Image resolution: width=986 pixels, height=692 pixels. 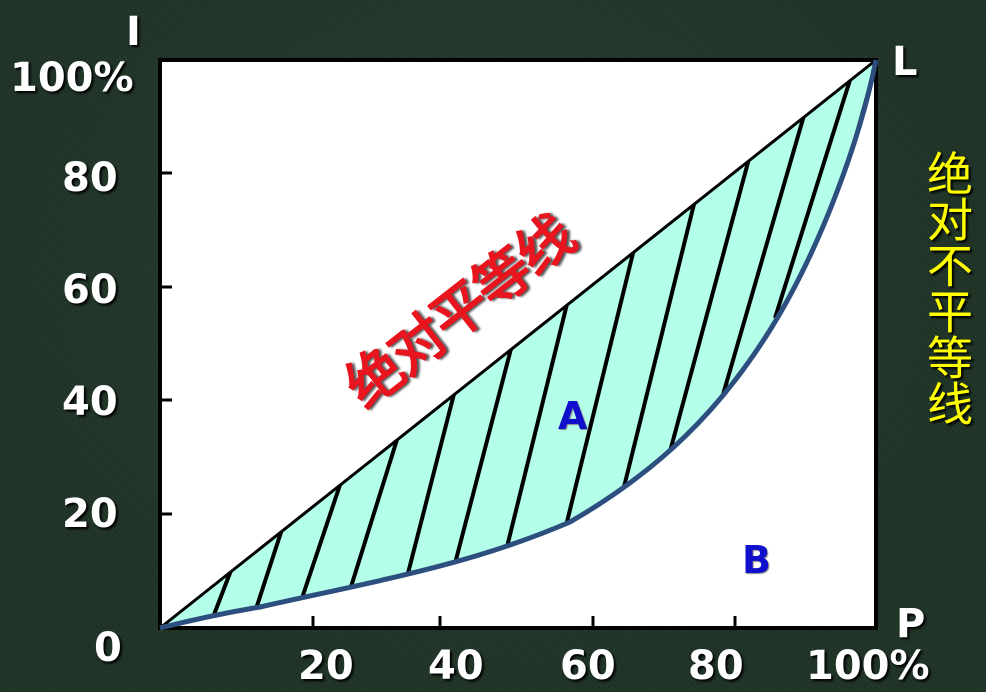 What do you see at coordinates (90, 514) in the screenshot?
I see `y-tick-label: 20` at bounding box center [90, 514].